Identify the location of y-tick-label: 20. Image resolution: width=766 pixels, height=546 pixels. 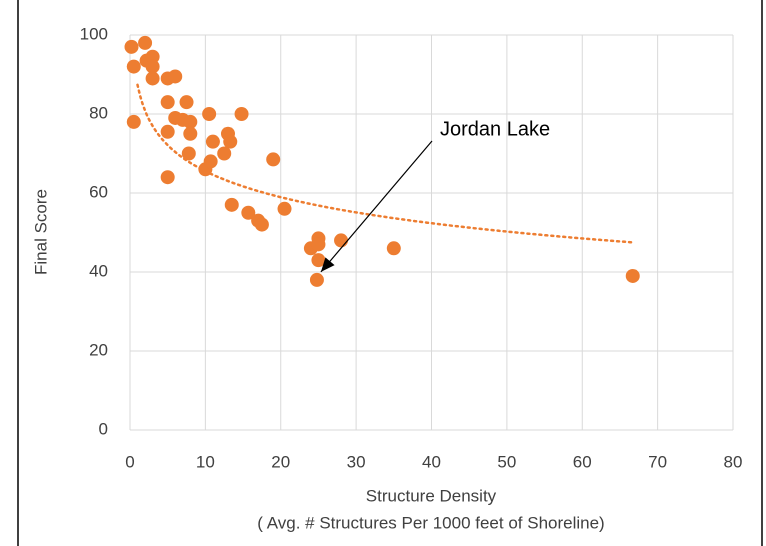
(98, 349).